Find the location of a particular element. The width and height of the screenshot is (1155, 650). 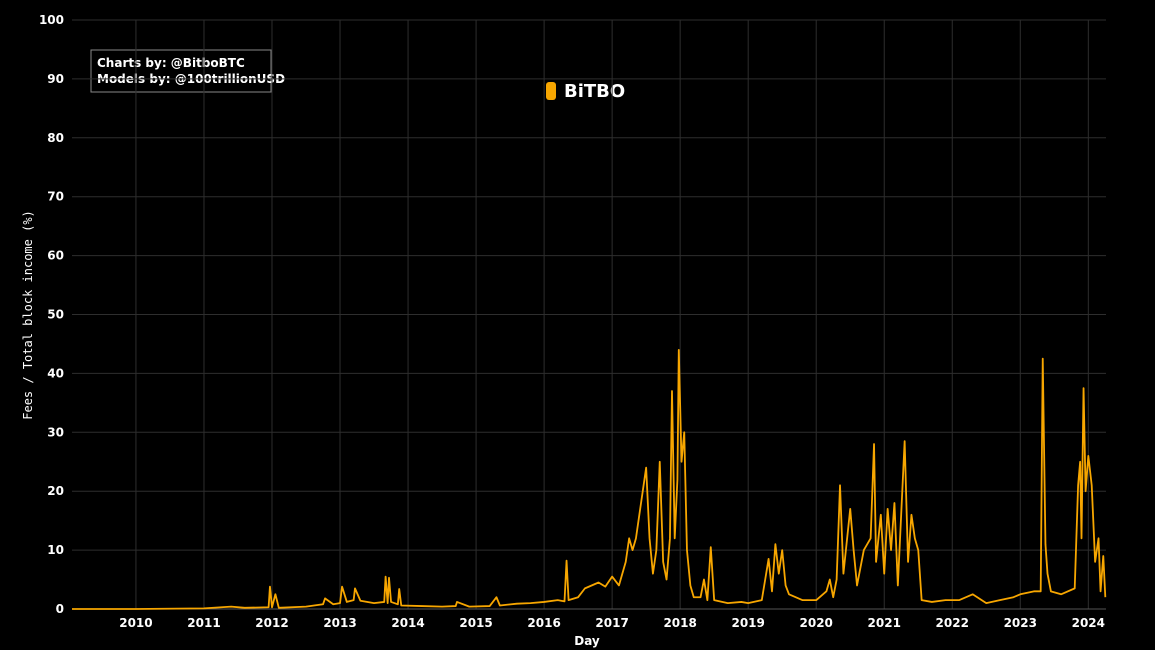

x-tick-label: 2012 is located at coordinates (271, 623).